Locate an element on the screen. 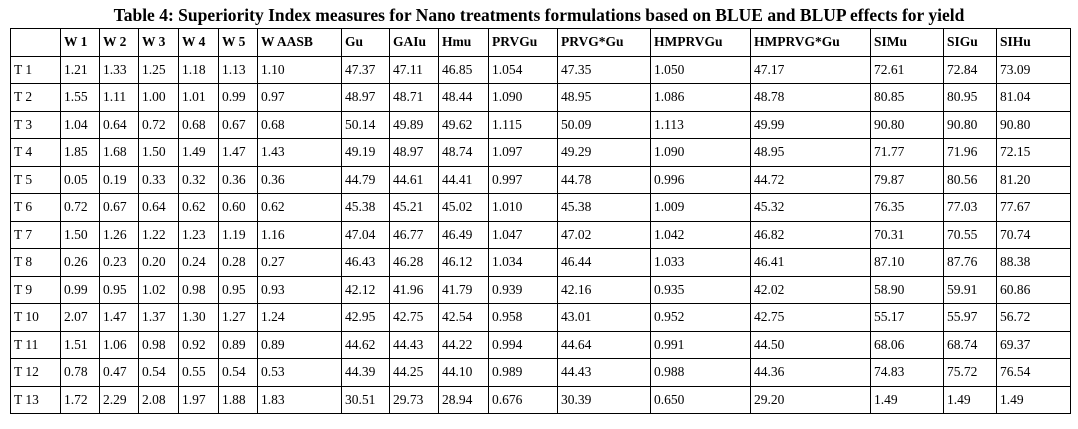 The width and height of the screenshot is (1078, 429). table-cell: 0.68 is located at coordinates (198, 124).